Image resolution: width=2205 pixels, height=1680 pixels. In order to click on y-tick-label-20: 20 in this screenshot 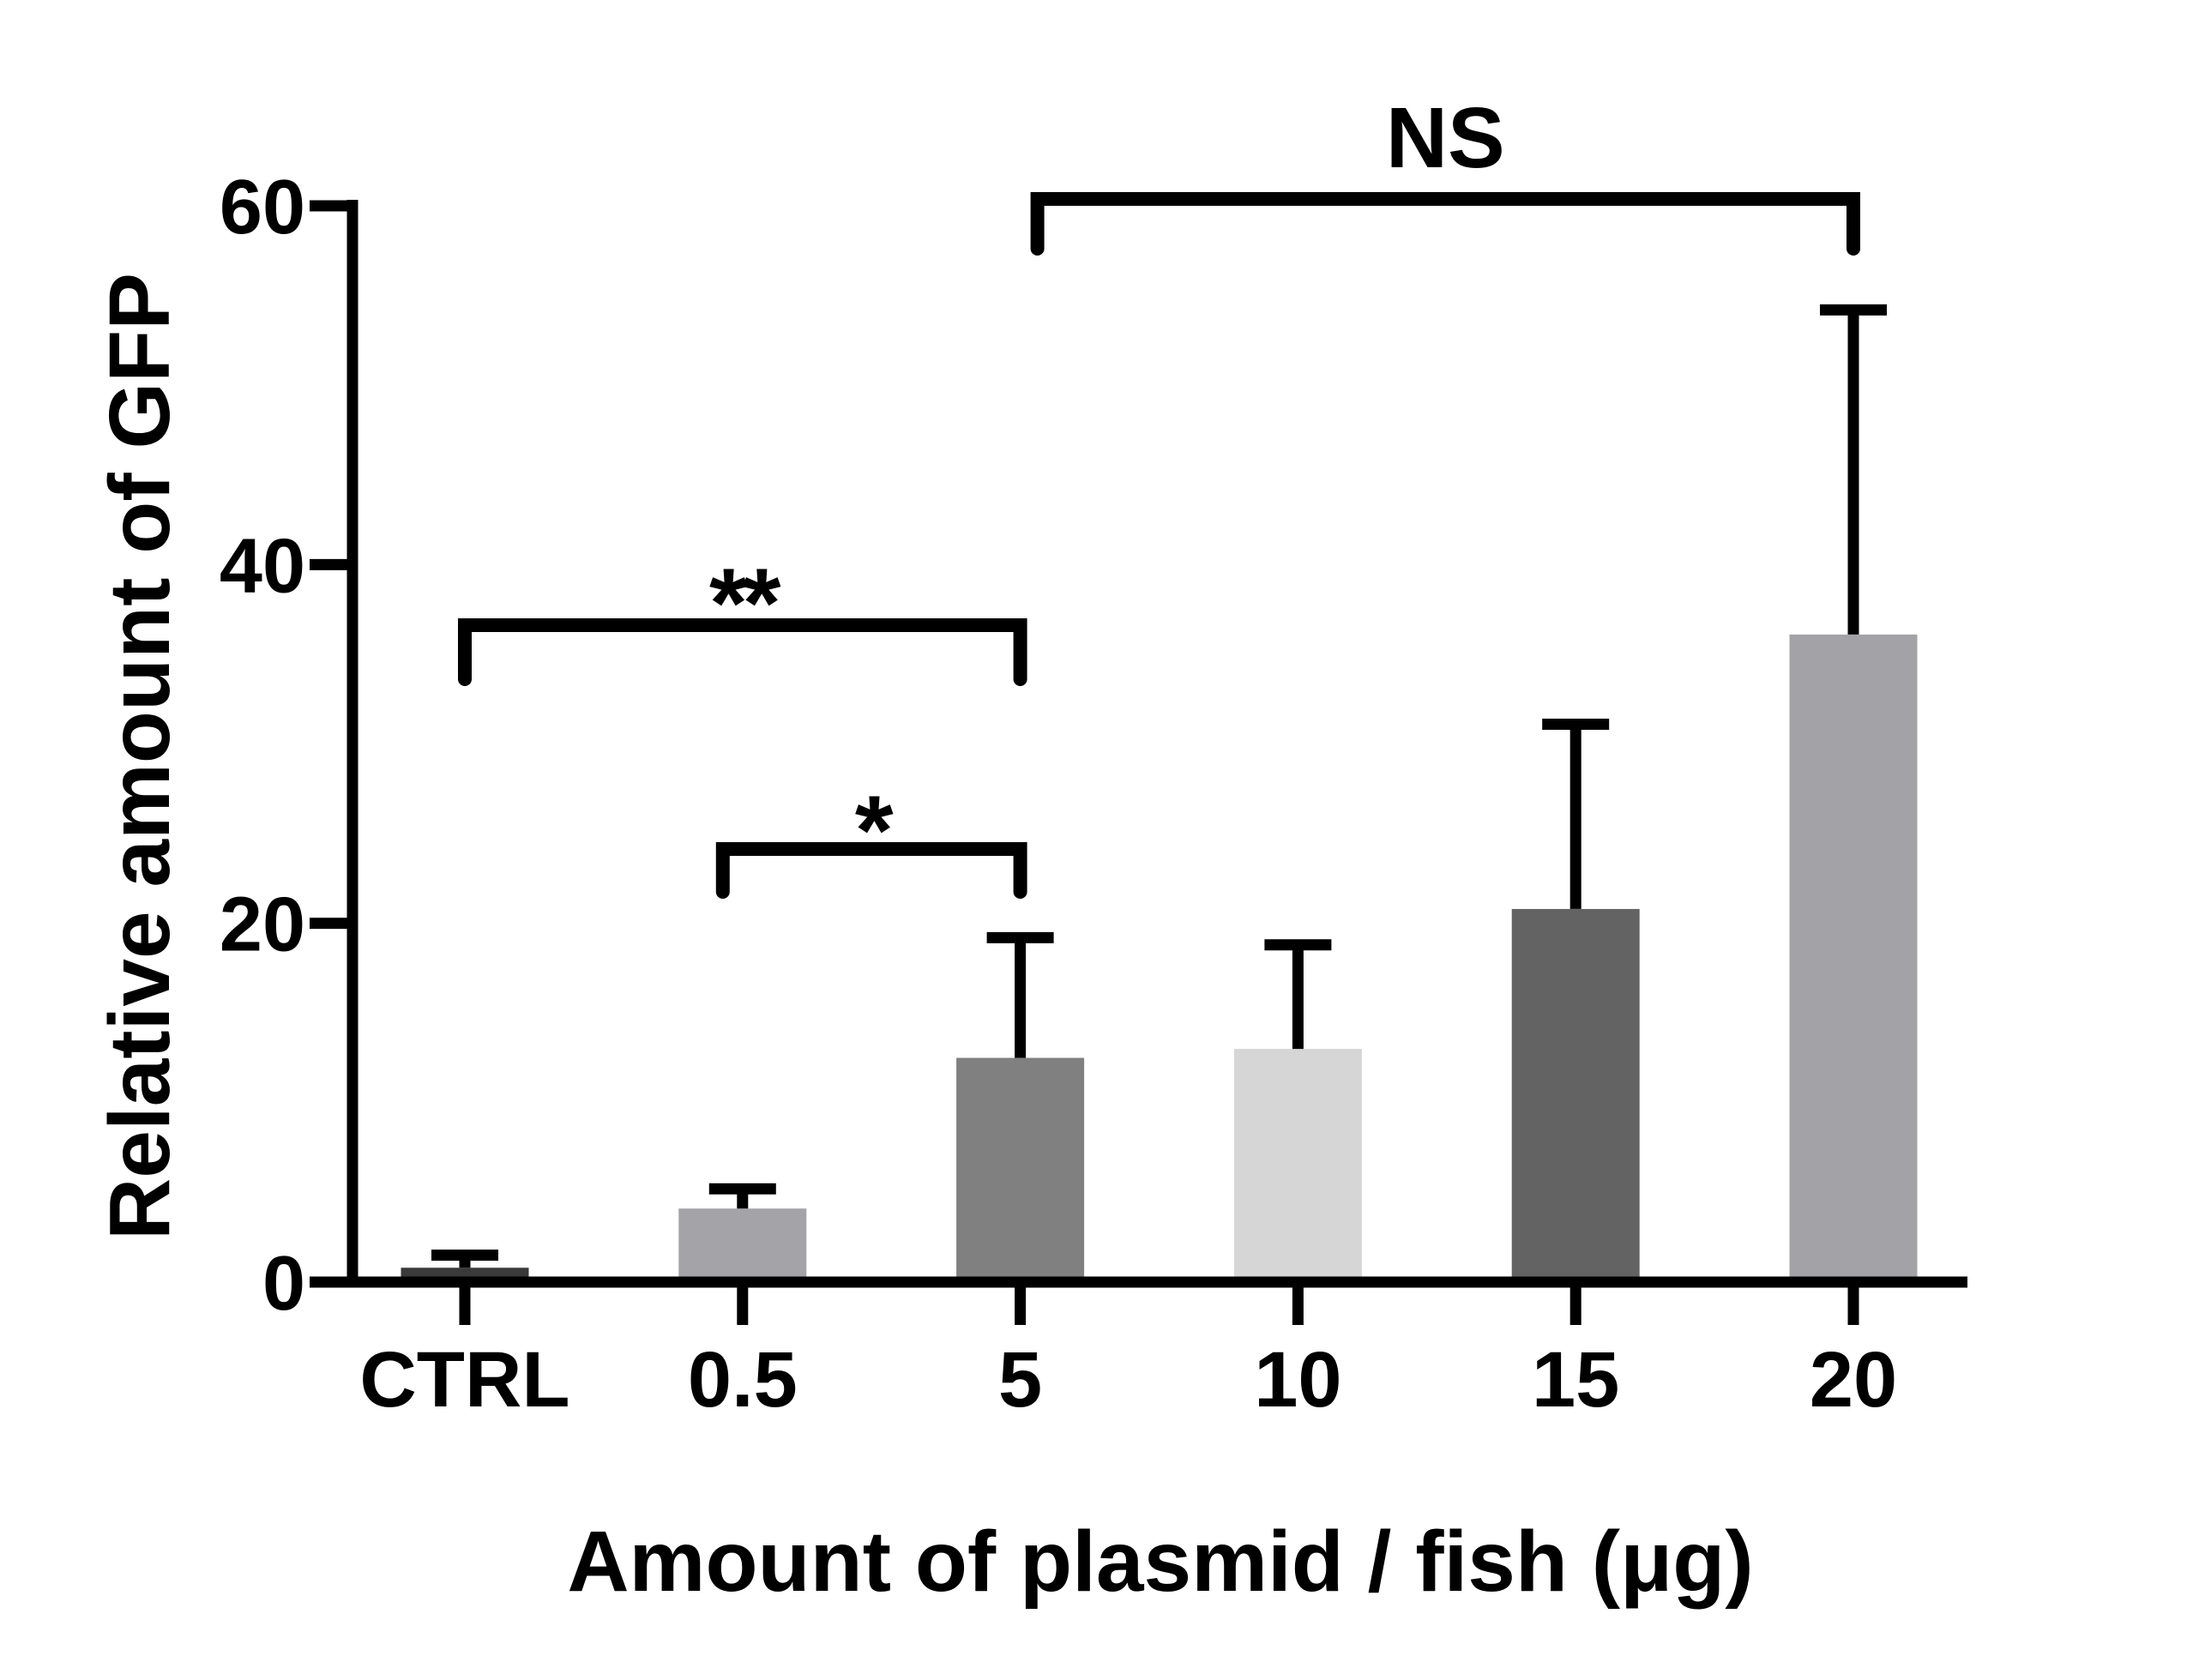, I will do `click(262, 925)`.